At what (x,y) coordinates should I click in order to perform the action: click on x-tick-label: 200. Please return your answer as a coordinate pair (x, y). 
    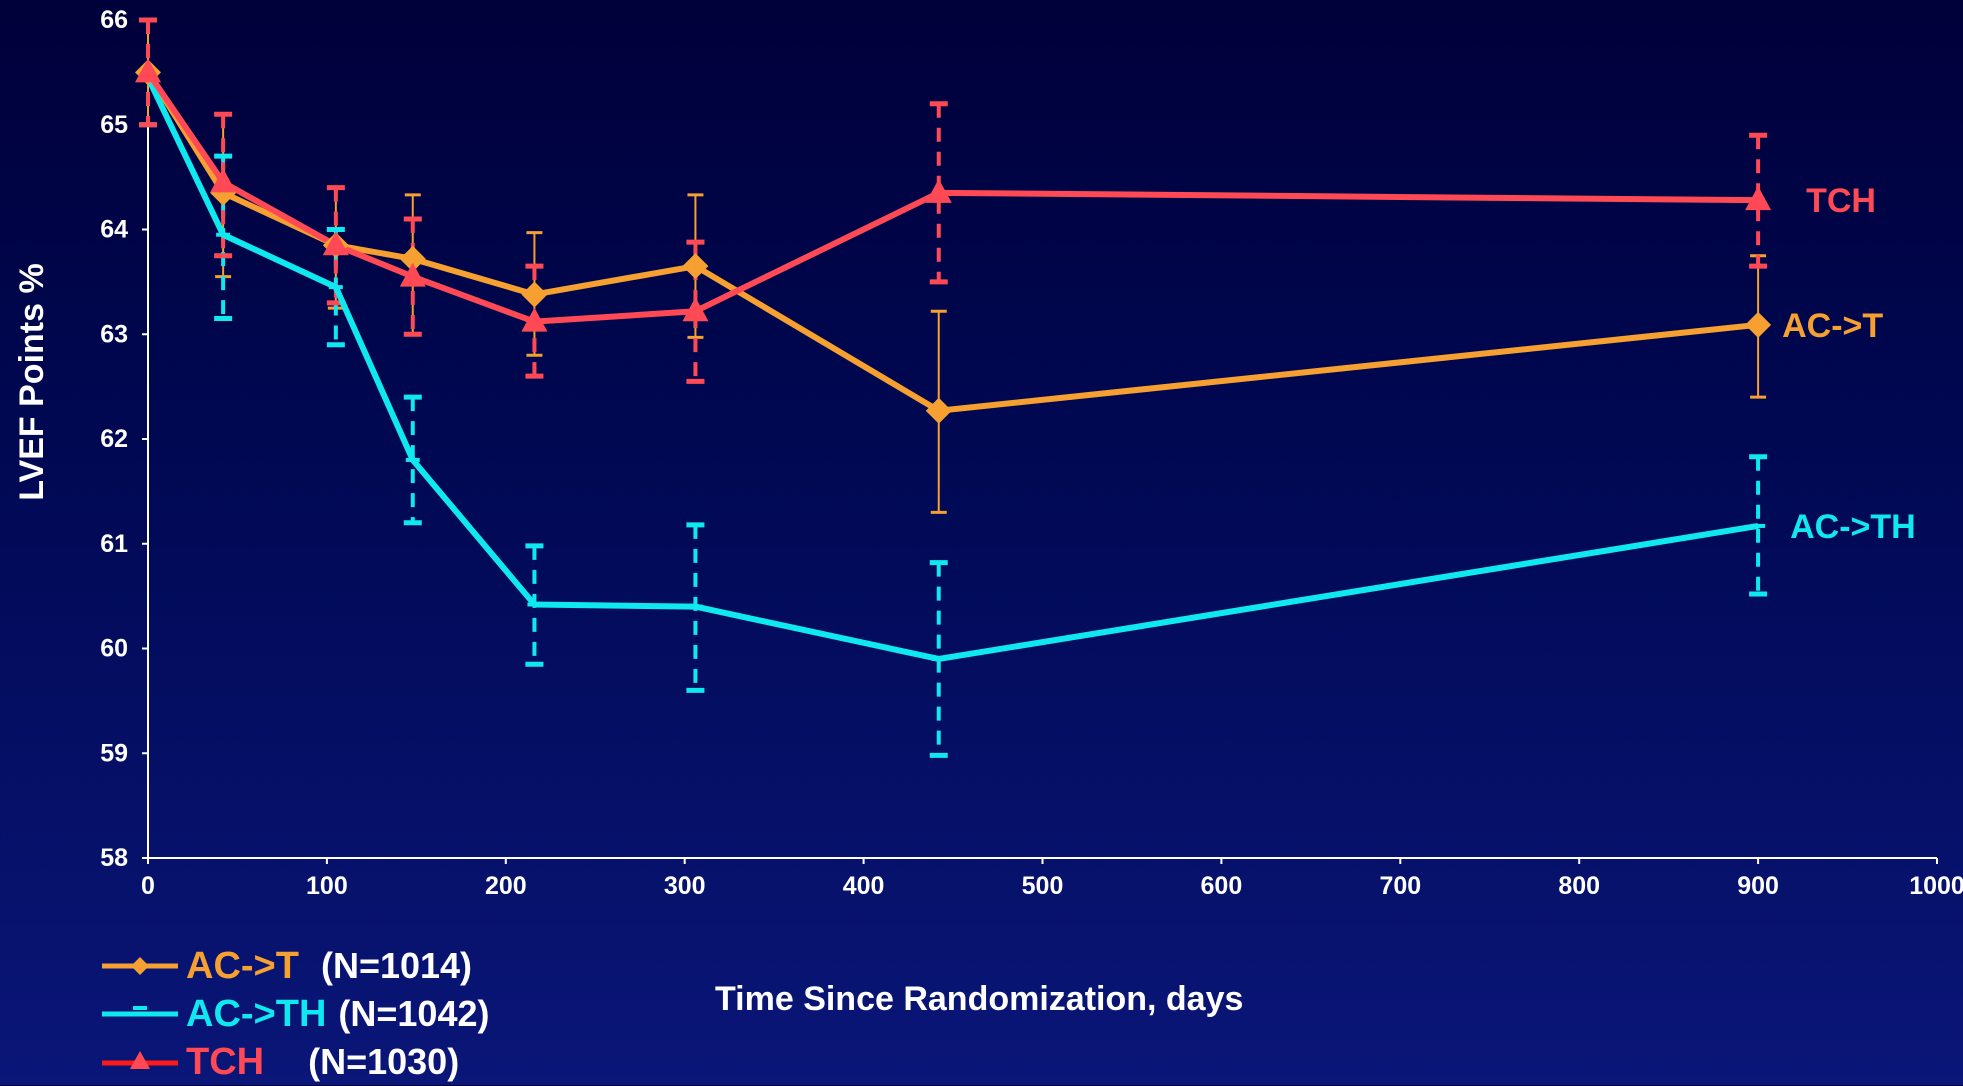
    Looking at the image, I should click on (506, 886).